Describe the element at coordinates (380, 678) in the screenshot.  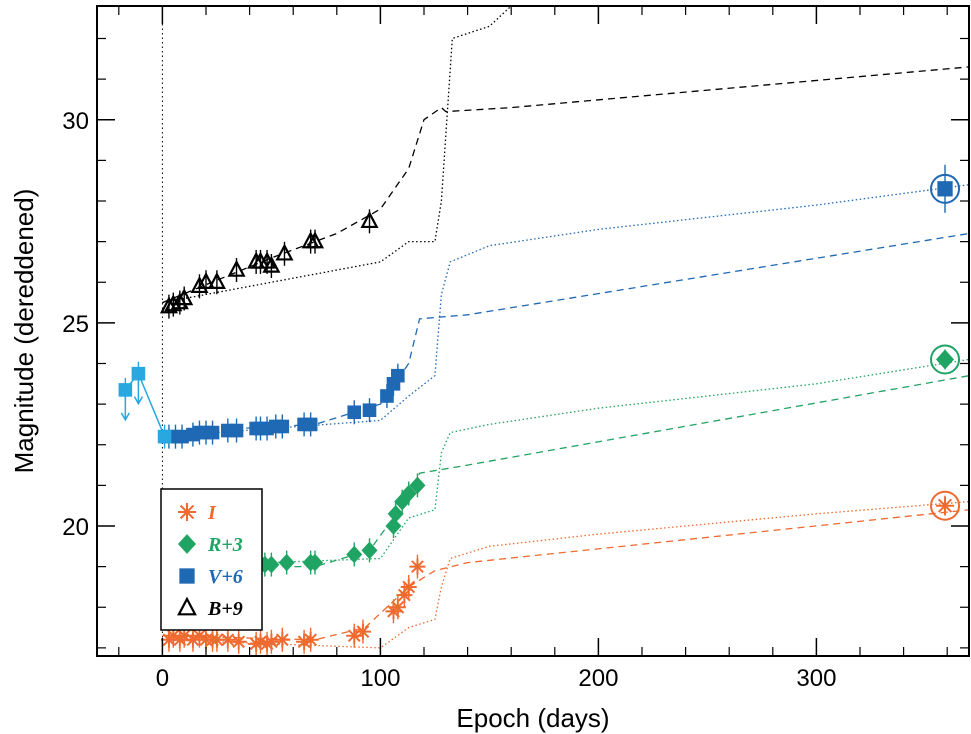
I see `x-tick-label: 100` at that location.